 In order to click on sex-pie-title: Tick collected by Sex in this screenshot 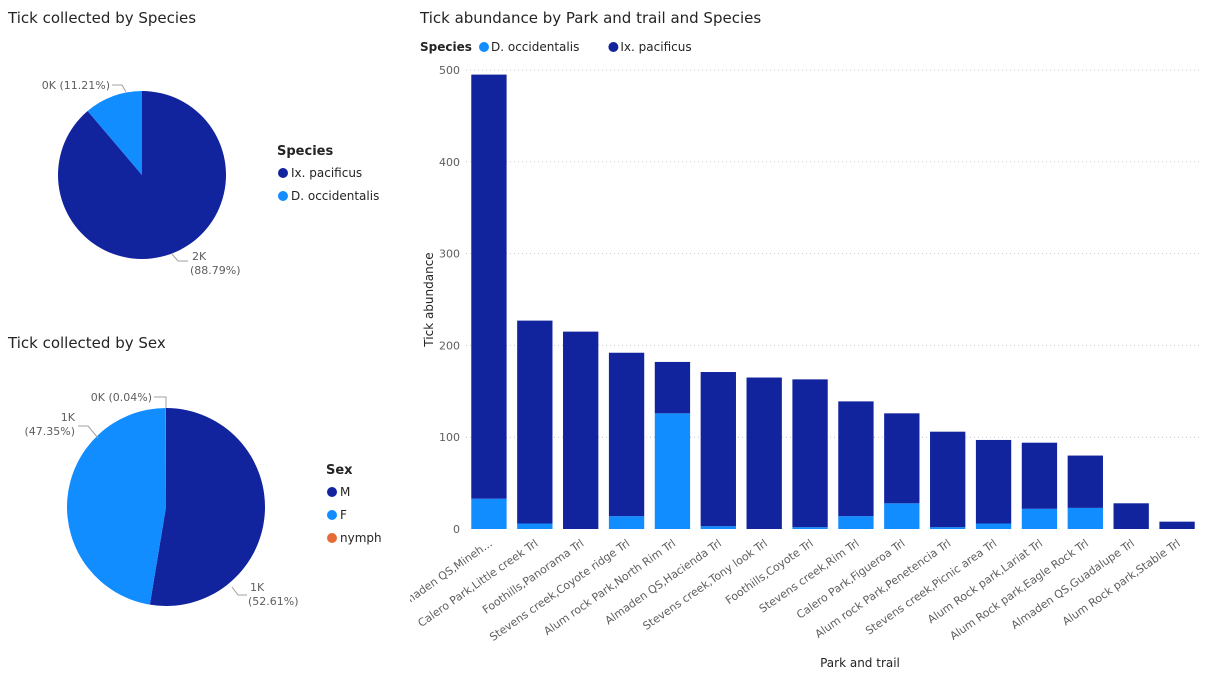, I will do `click(87, 343)`.